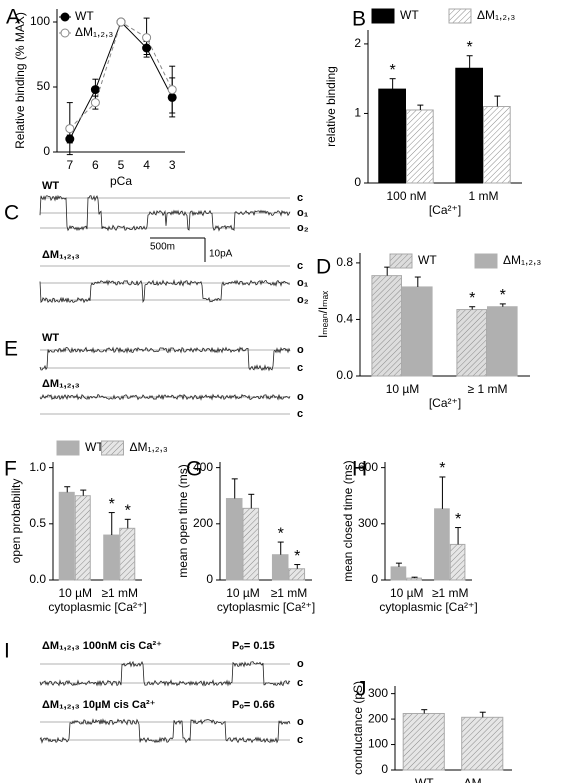 This screenshot has height=783, width=585. What do you see at coordinates (483, 779) in the screenshot?
I see `x-tick-label: ΔM₁,₂,₃` at bounding box center [483, 779].